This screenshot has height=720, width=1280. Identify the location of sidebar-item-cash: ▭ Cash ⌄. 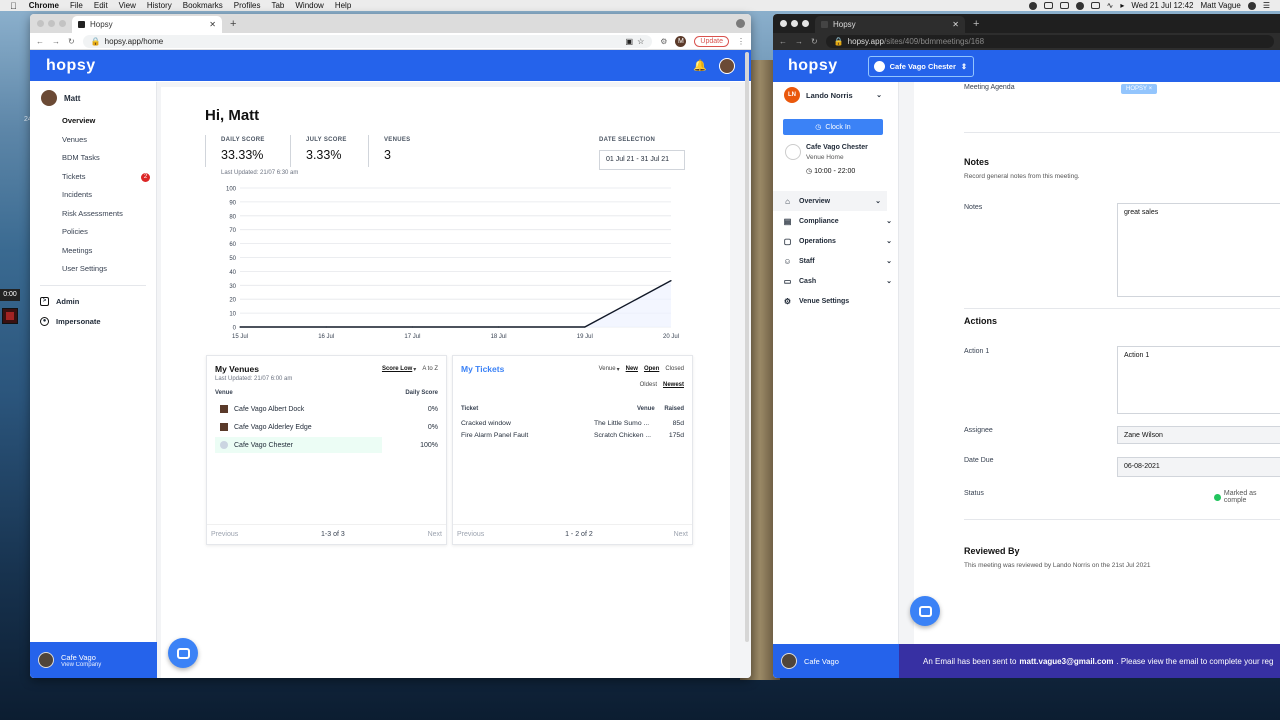
(835, 281).